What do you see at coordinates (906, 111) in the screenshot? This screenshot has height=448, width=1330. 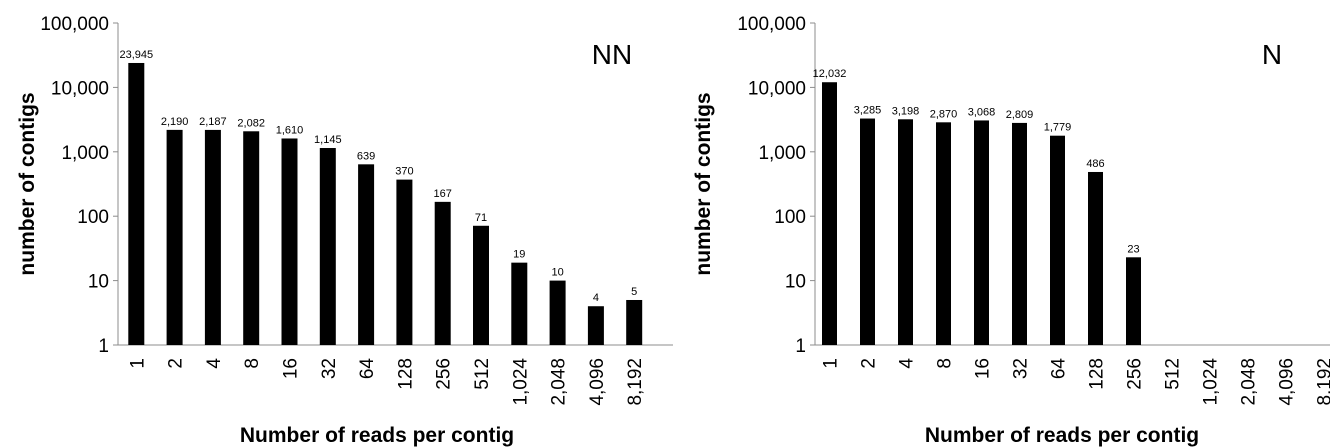 I see `data-label: 3,198` at bounding box center [906, 111].